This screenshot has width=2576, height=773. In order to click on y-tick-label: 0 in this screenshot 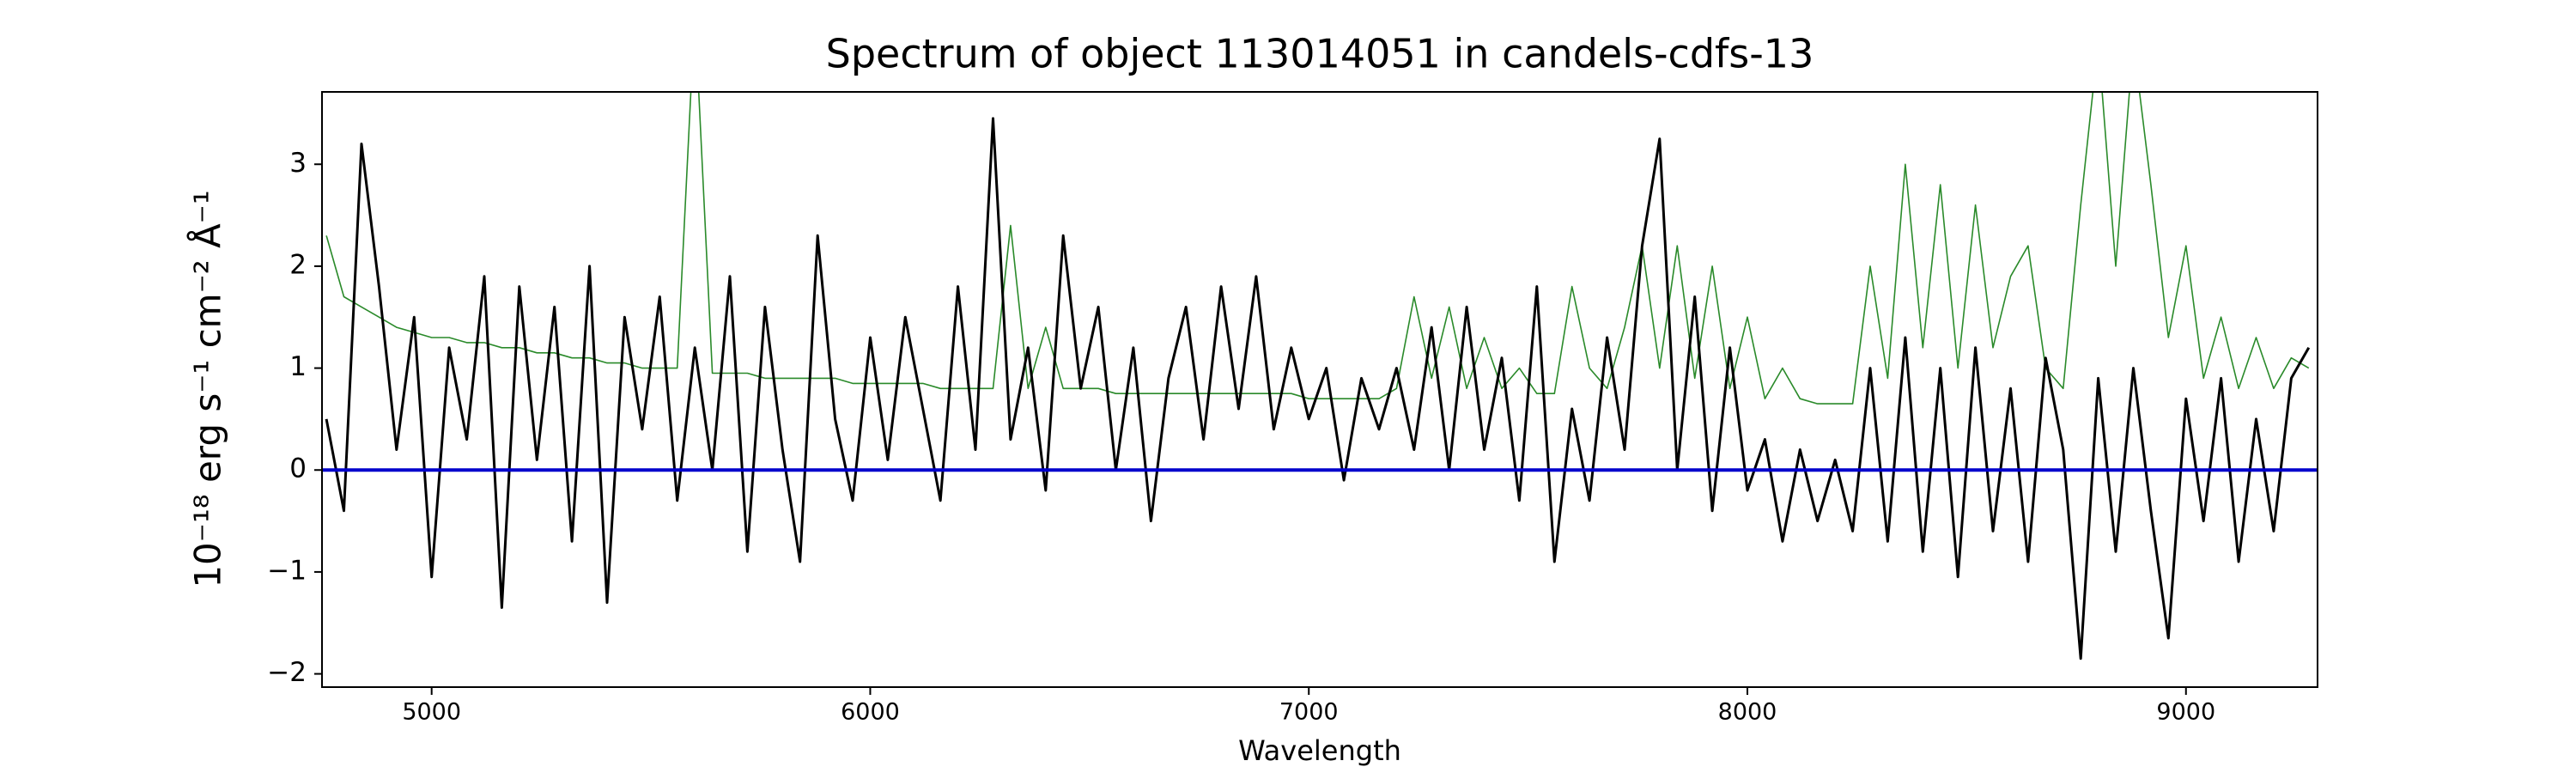, I will do `click(298, 468)`.